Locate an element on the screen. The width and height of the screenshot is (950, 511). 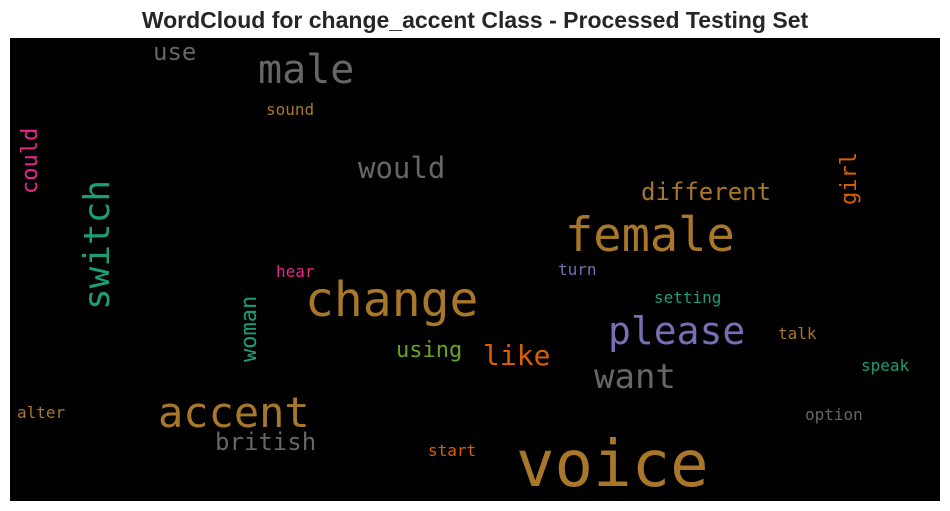
word-different: different is located at coordinates (706, 192).